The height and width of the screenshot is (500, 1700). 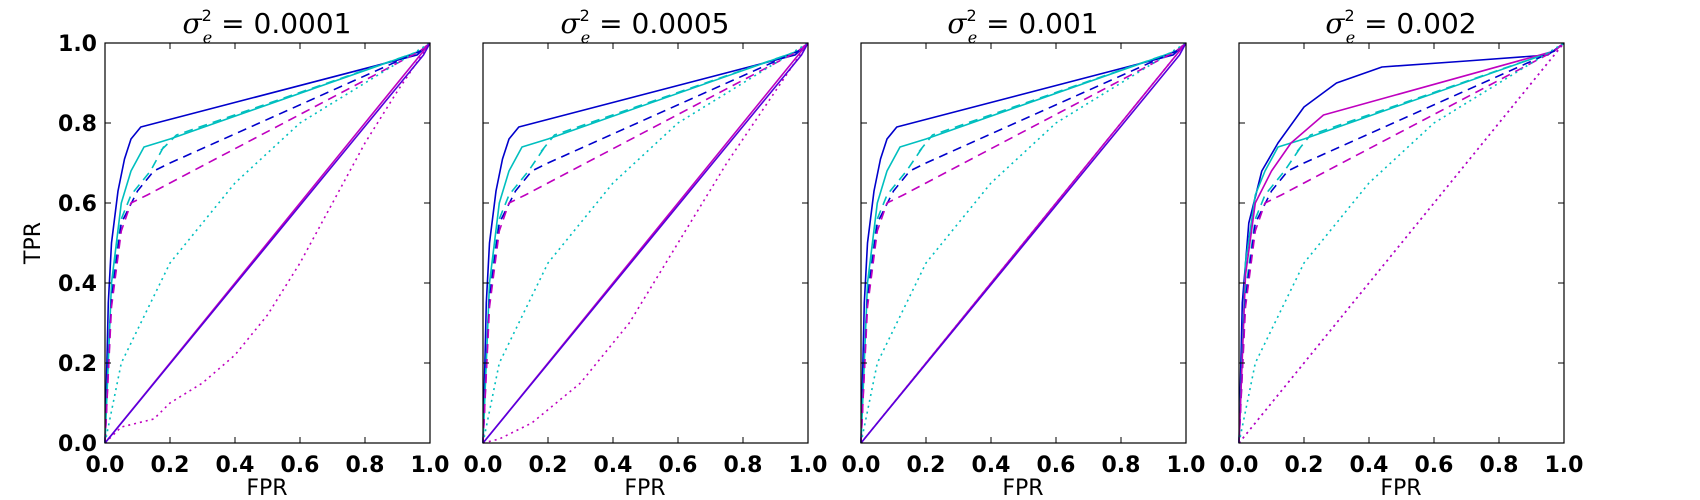 What do you see at coordinates (77, 284) in the screenshot?
I see `y-tick-label: 0.4` at bounding box center [77, 284].